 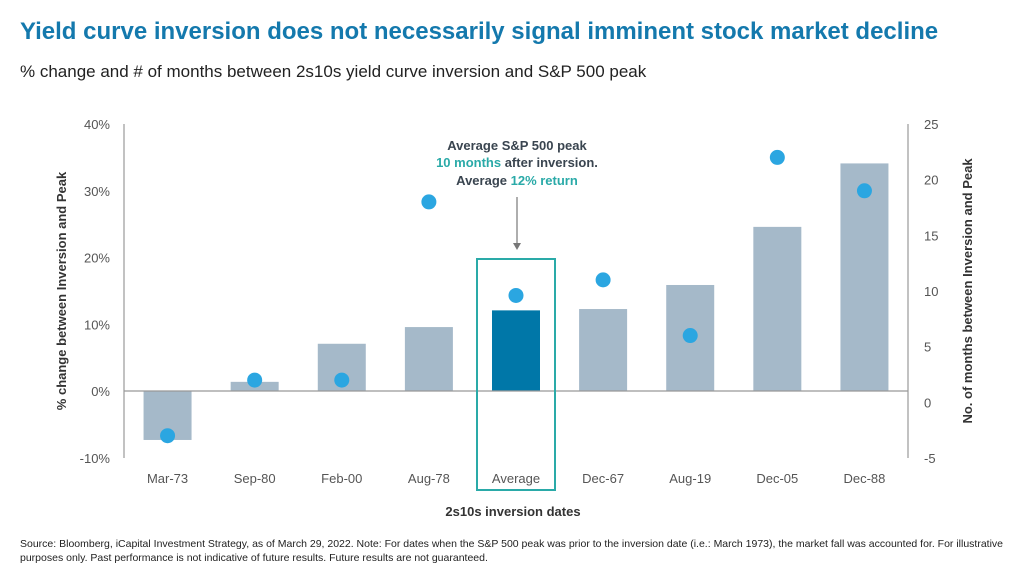 What do you see at coordinates (927, 402) in the screenshot?
I see `y2-tick-label: 0` at bounding box center [927, 402].